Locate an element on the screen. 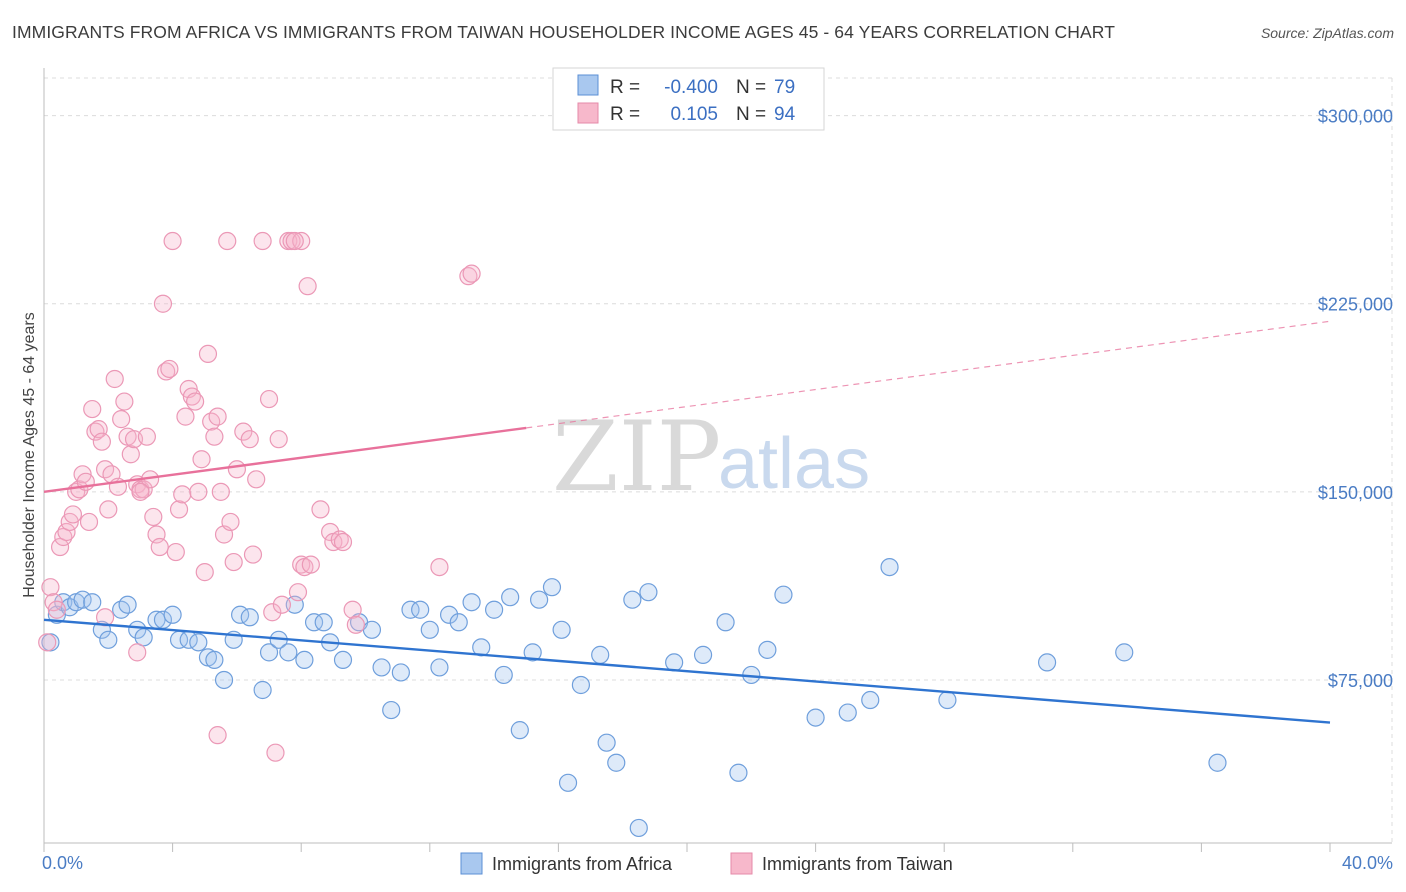 This screenshot has width=1406, height=892. taiwan-trend-line-dashed is located at coordinates (928, 374).